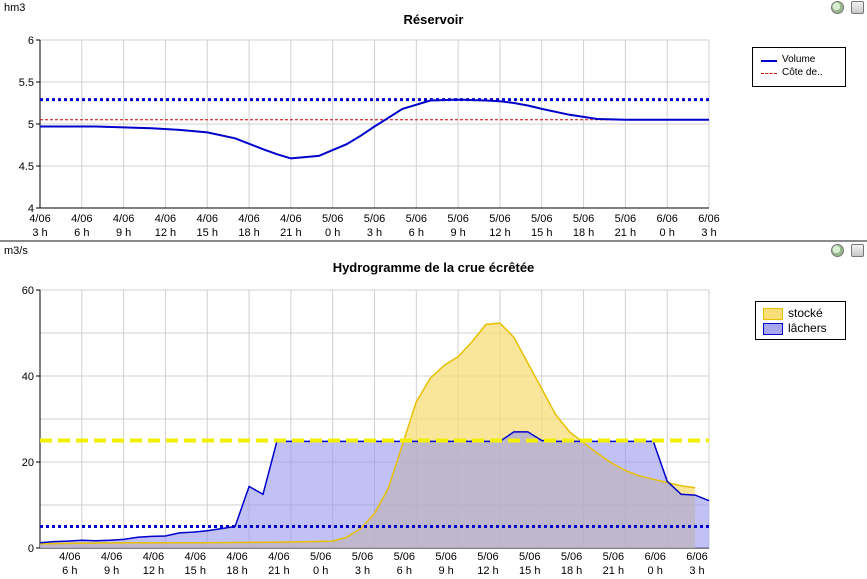  What do you see at coordinates (16, 251) in the screenshot?
I see `hydrogramme-unit-label: m3/s` at bounding box center [16, 251].